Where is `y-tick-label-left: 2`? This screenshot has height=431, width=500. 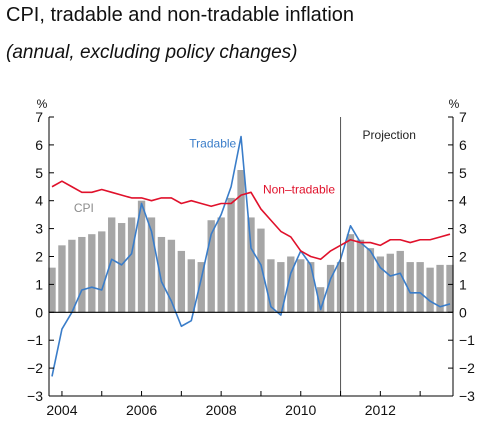
y-tick-label-left: 2 is located at coordinates (39, 257).